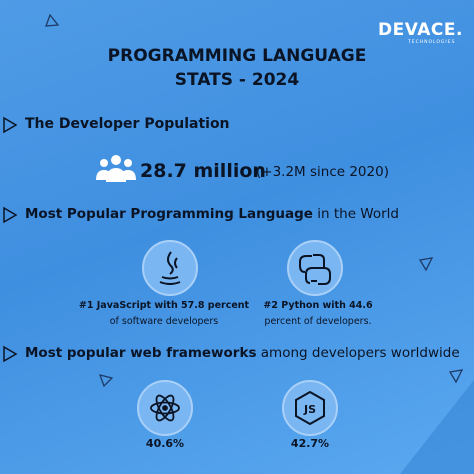 This screenshot has width=474, height=474. I want to click on heading-bold: Most Popular Programming Language, so click(169, 214).